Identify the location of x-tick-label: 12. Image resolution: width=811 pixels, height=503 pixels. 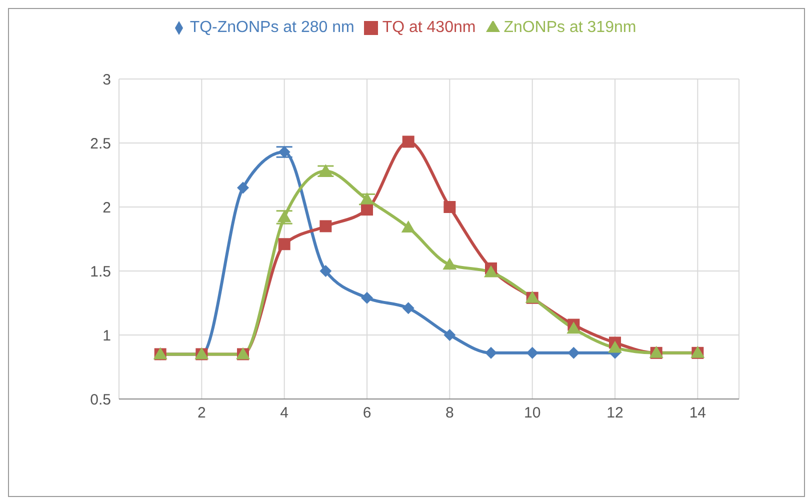
(615, 413).